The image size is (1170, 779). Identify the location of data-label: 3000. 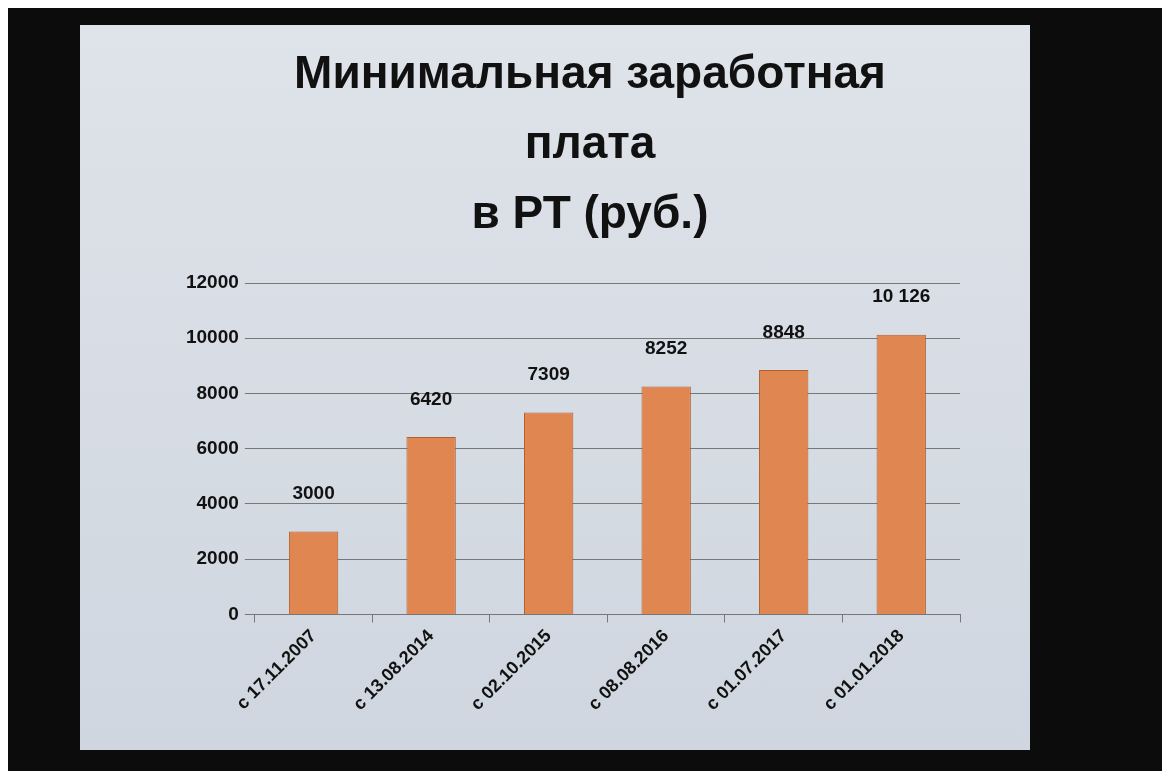
(313, 493).